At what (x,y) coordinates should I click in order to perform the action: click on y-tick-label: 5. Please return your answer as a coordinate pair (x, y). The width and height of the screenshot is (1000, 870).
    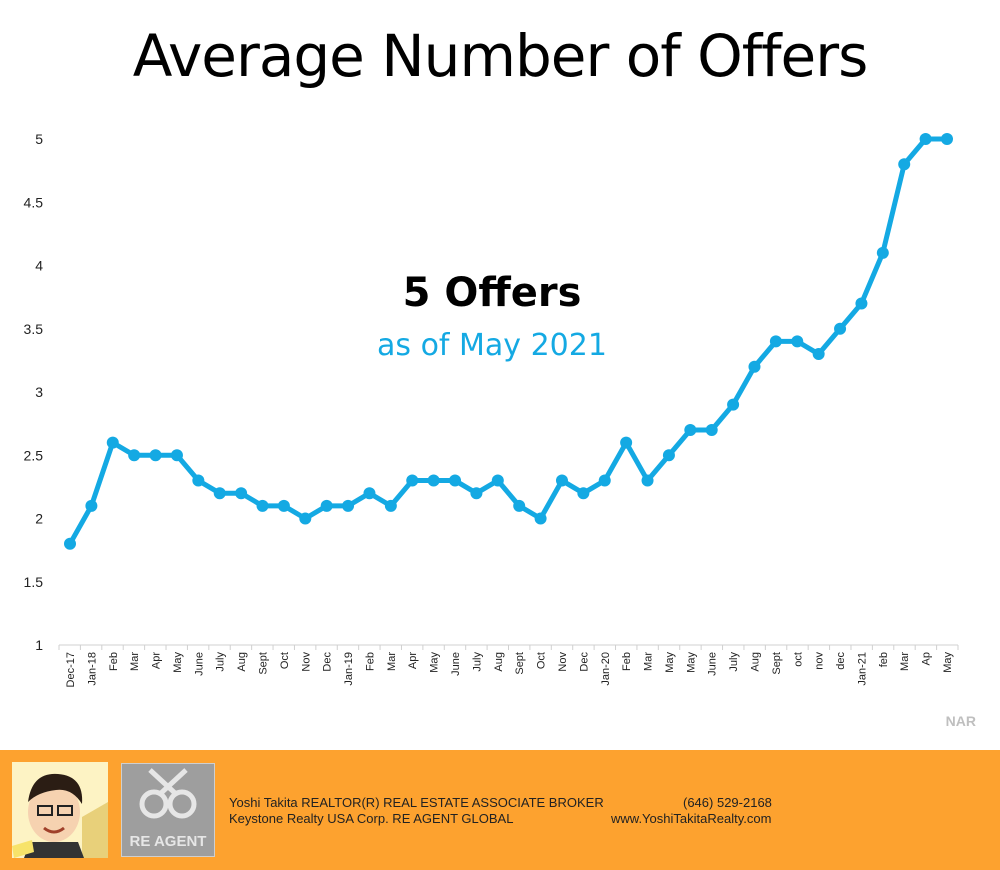
    Looking at the image, I should click on (39, 139).